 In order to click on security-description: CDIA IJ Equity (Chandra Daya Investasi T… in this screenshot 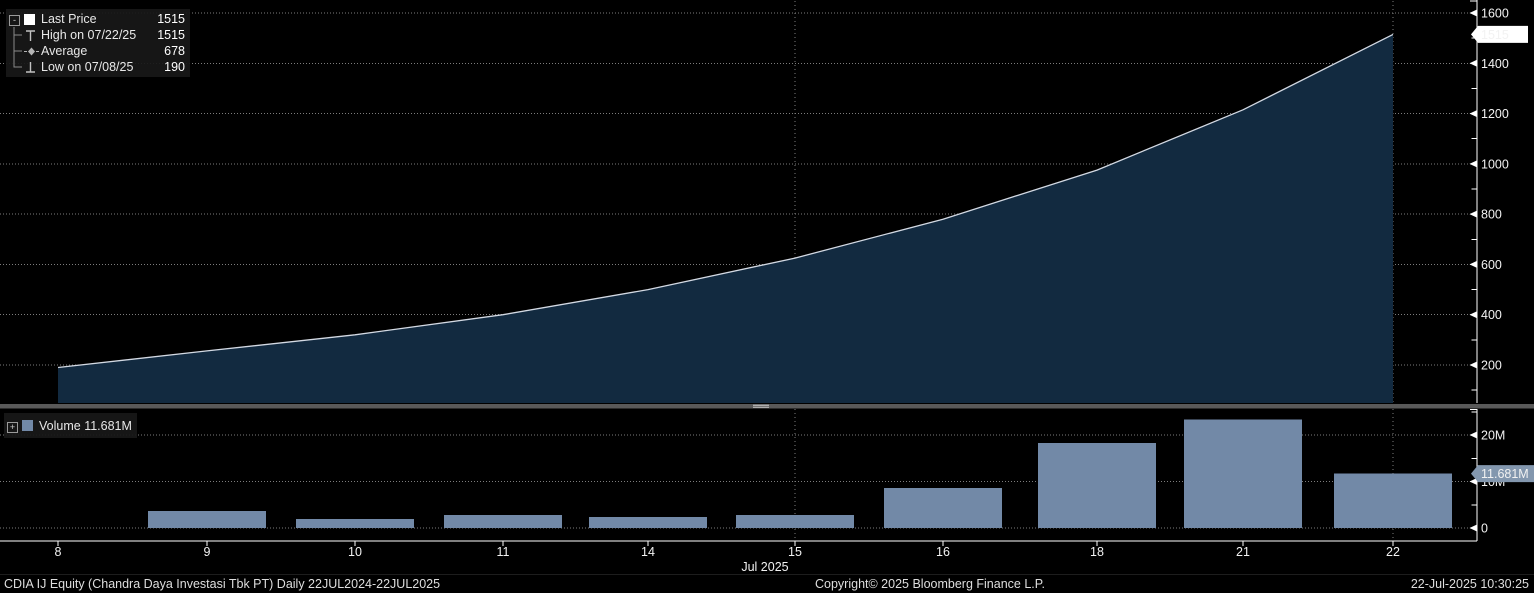, I will do `click(222, 584)`.